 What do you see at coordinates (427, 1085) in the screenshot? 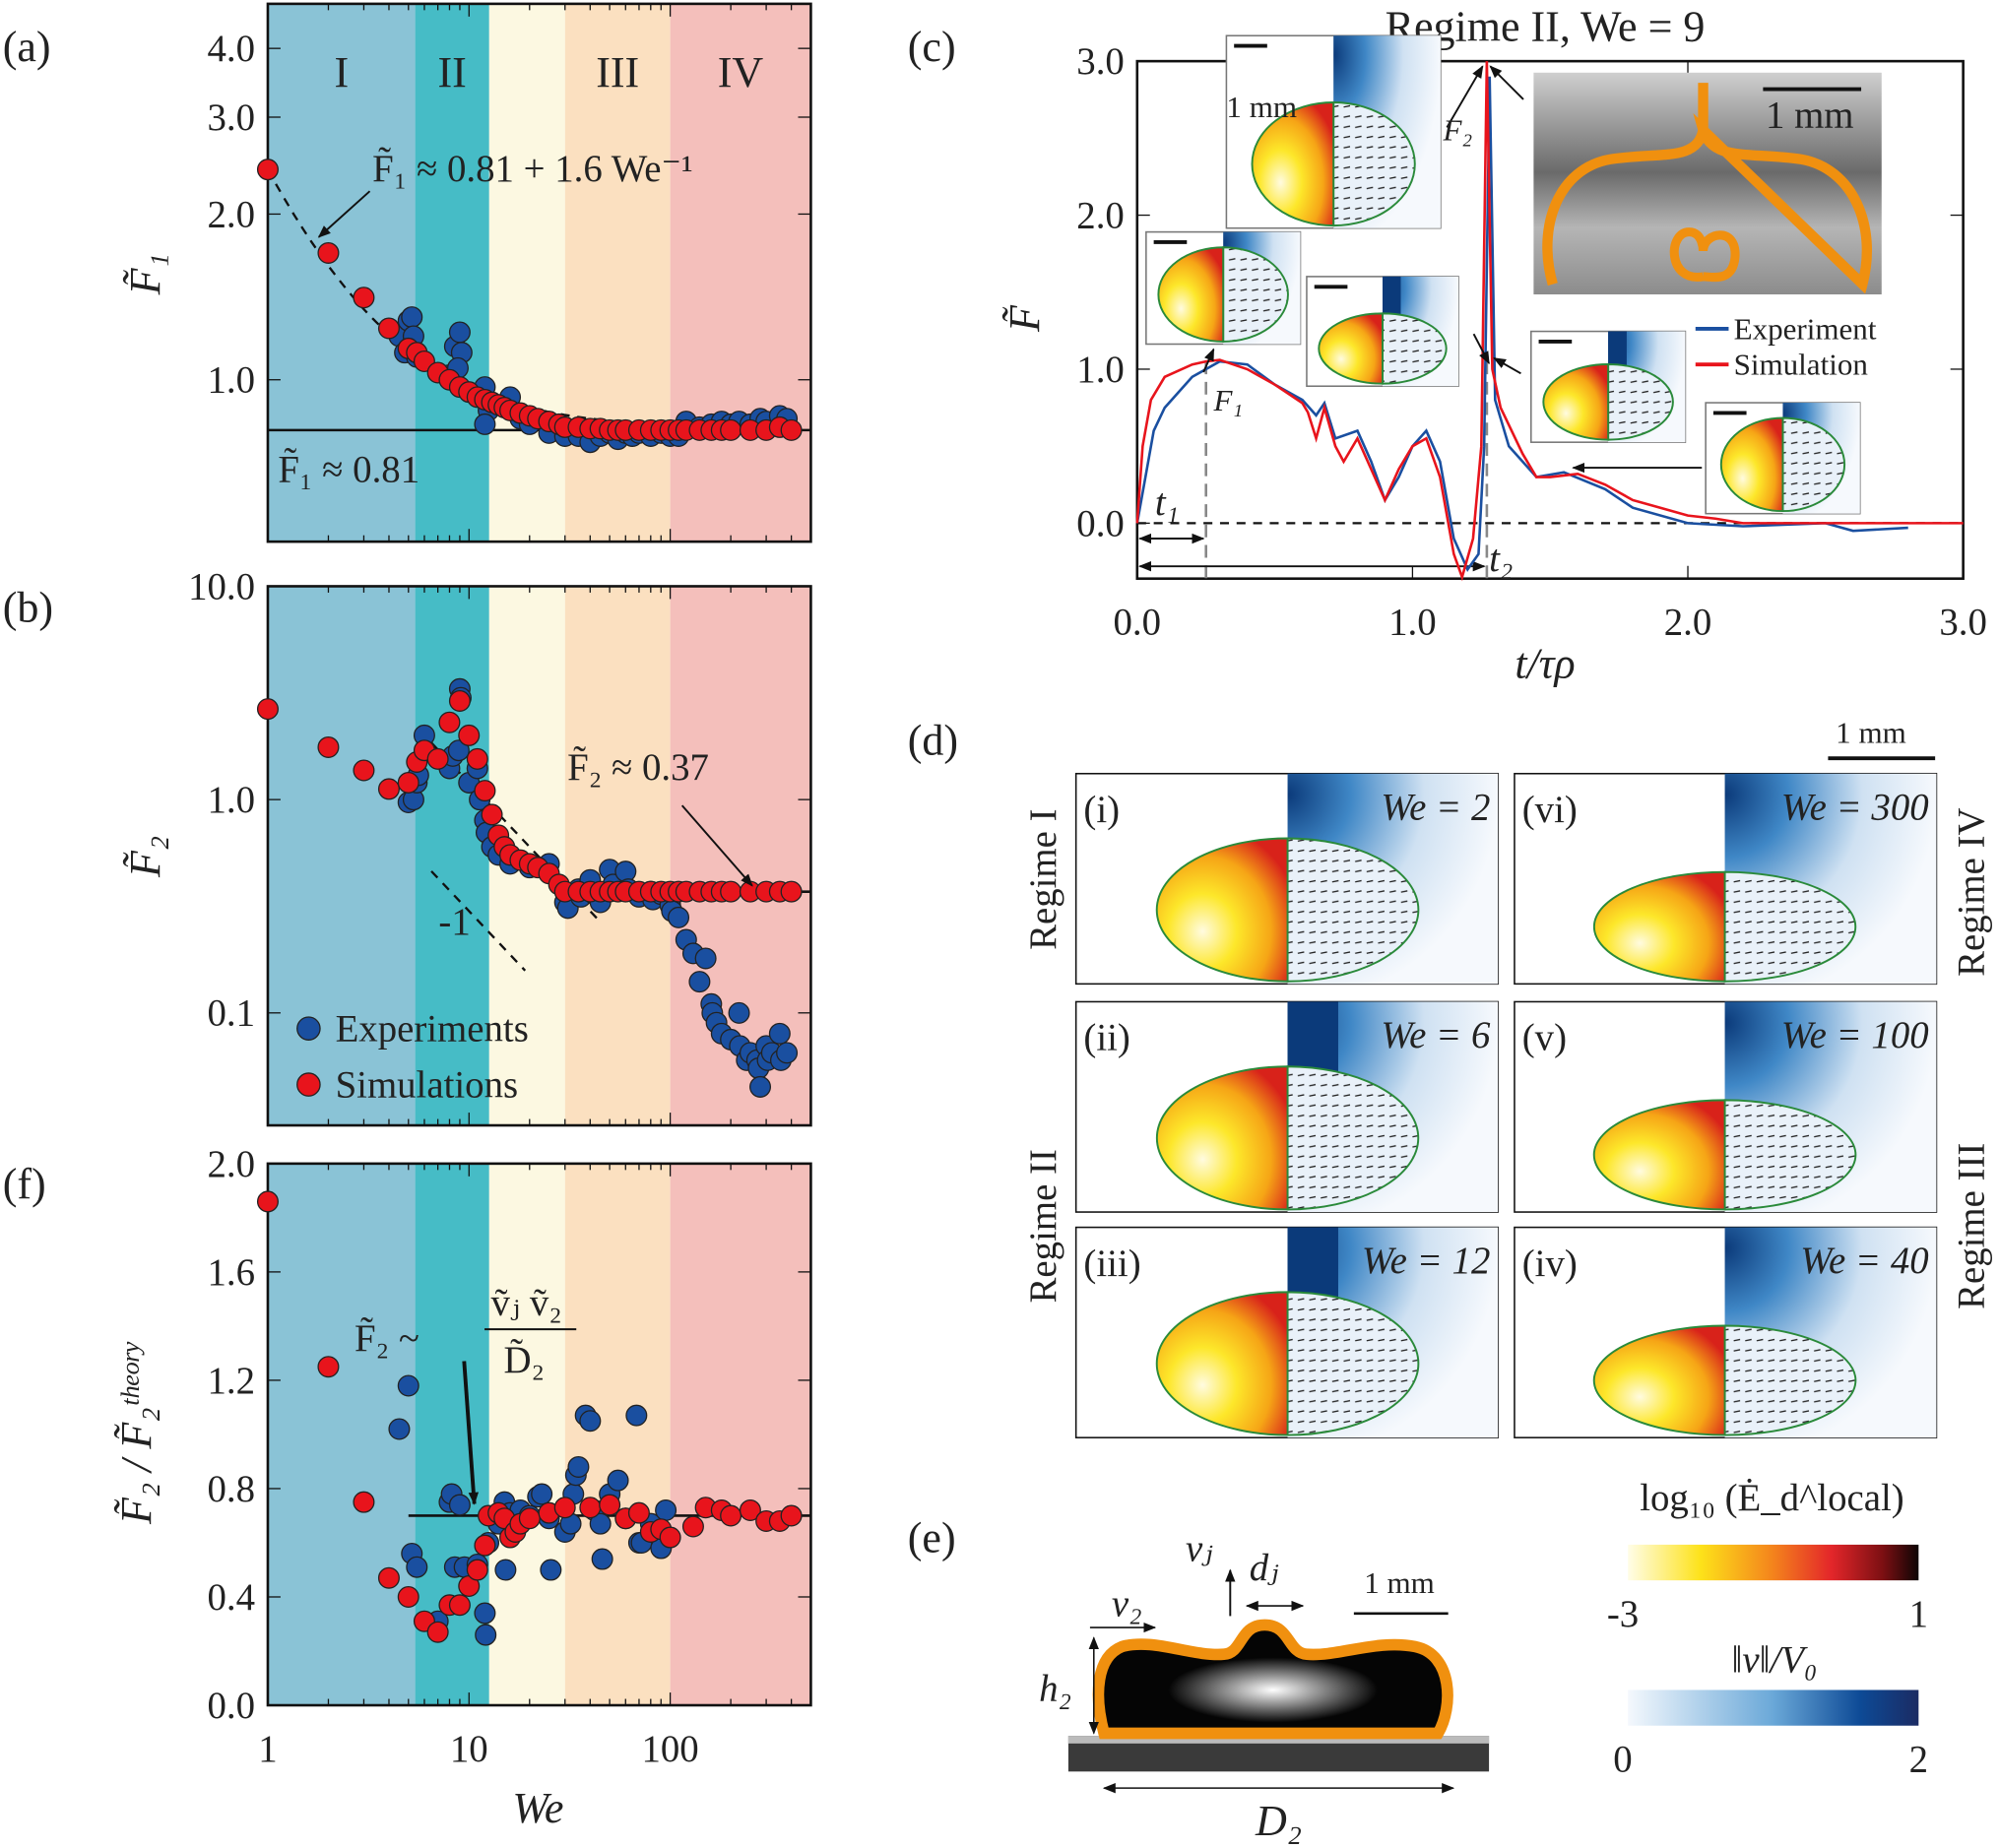
I see `legend-label-simulations: Simulations` at bounding box center [427, 1085].